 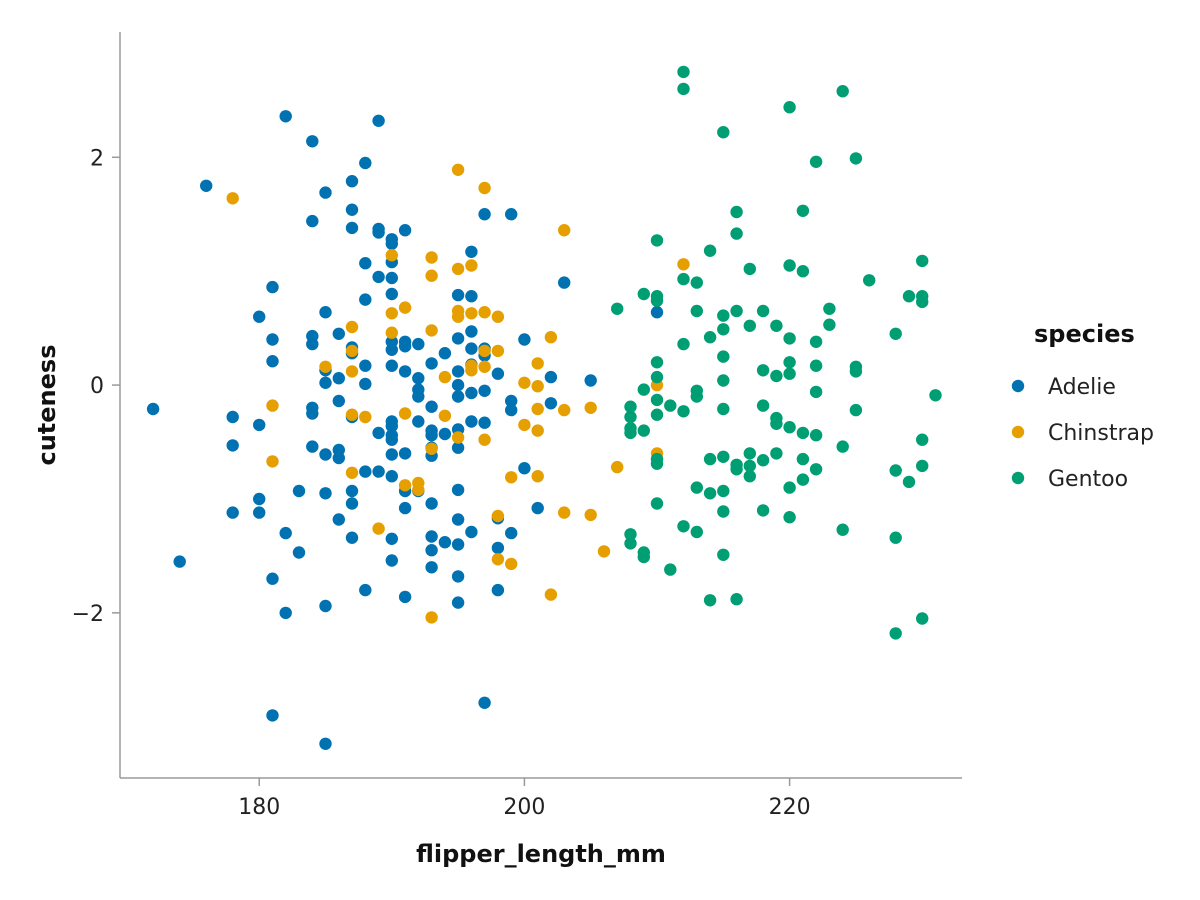 What do you see at coordinates (524, 799) in the screenshot?
I see `x-ticks: 180 200 220` at bounding box center [524, 799].